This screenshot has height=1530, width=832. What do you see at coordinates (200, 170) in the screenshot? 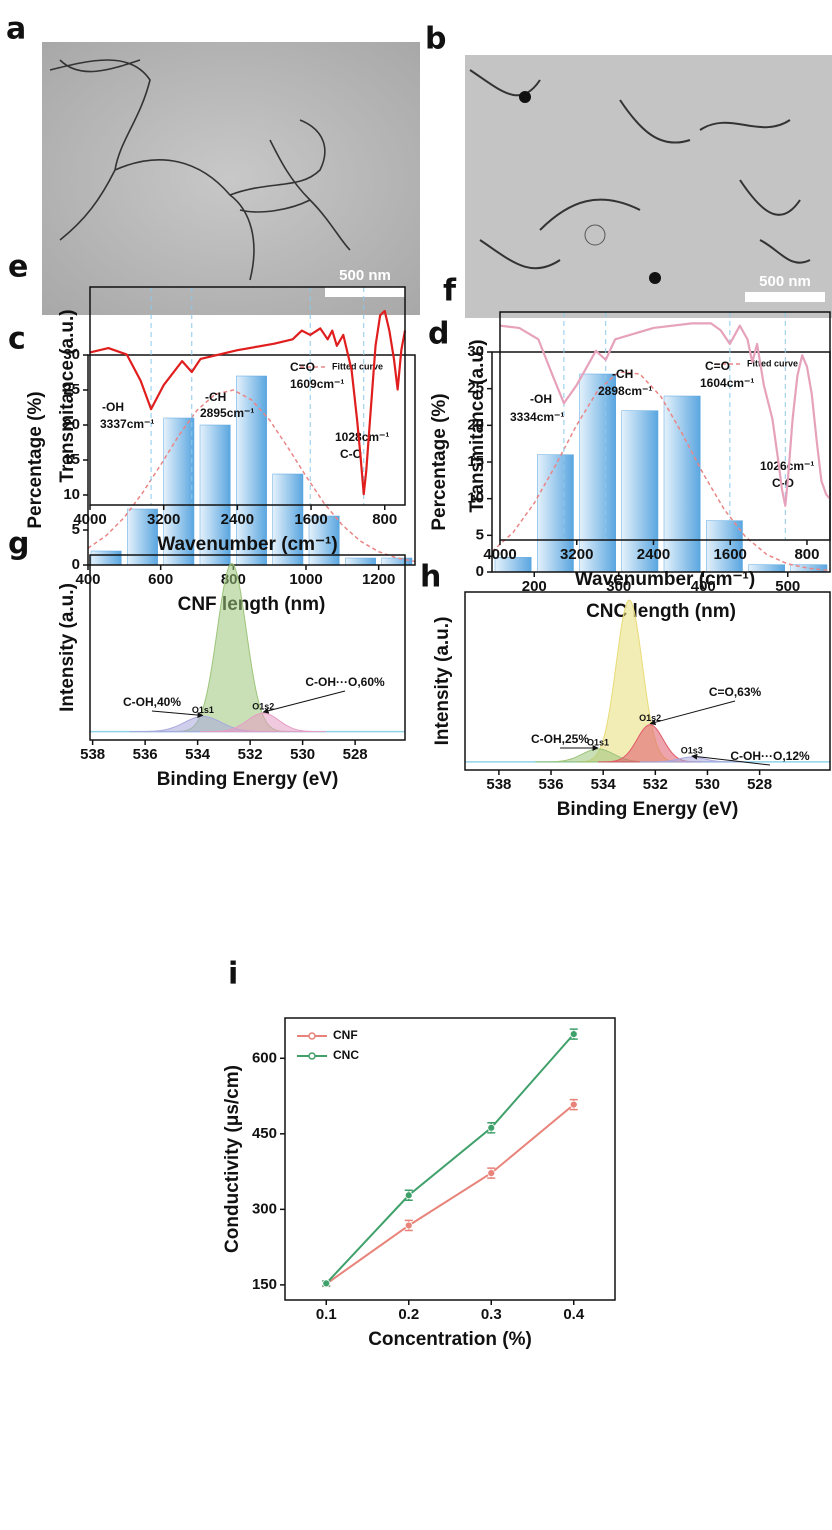
I see `fibers` at bounding box center [200, 170].